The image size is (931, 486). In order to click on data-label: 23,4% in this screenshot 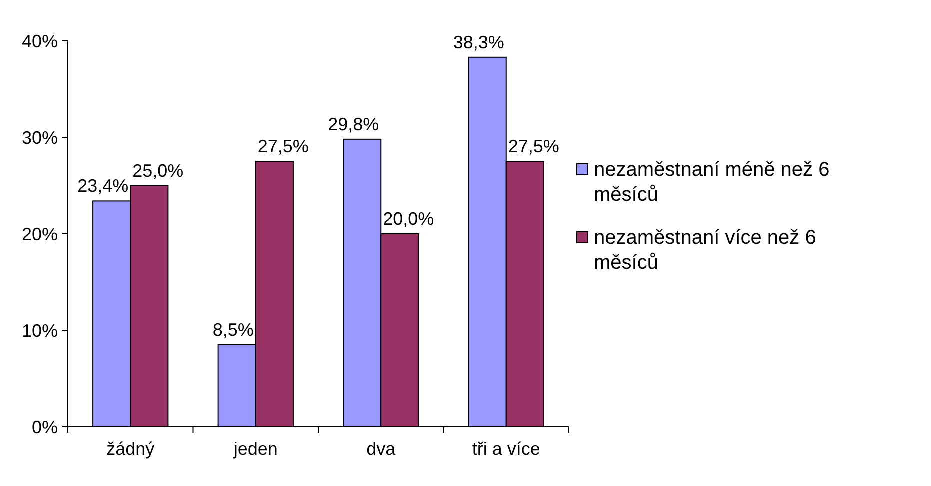, I will do `click(103, 186)`.